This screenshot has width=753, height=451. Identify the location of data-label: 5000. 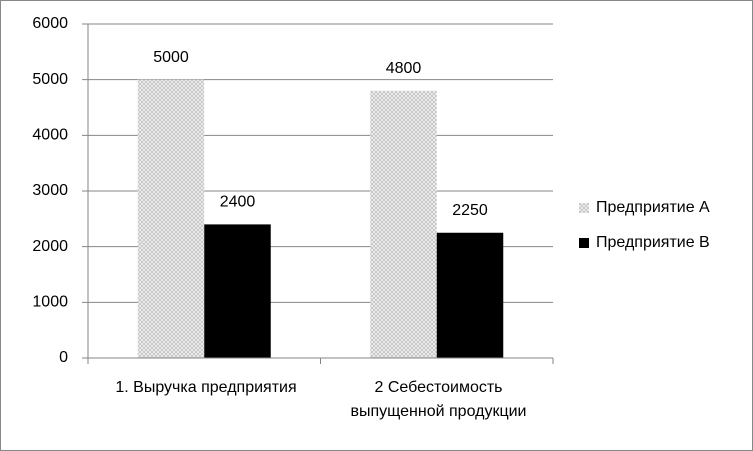
(171, 57).